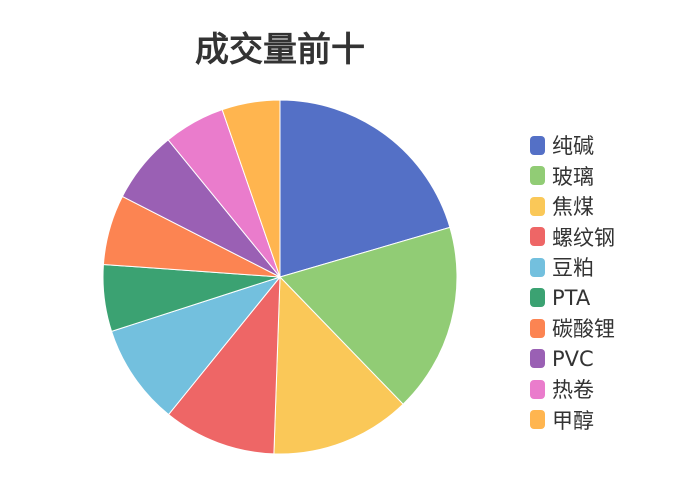  I want to click on legend-item: 碳酸锂, so click(572, 328).